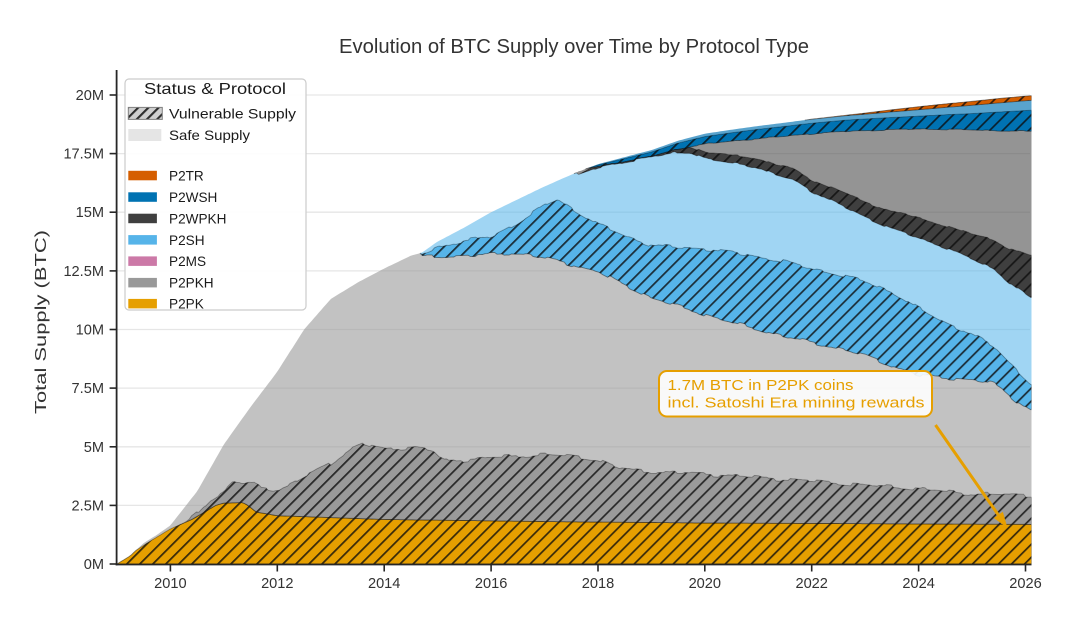 This screenshot has width=1080, height=622. I want to click on svg-text: 12.5M, so click(83, 272).